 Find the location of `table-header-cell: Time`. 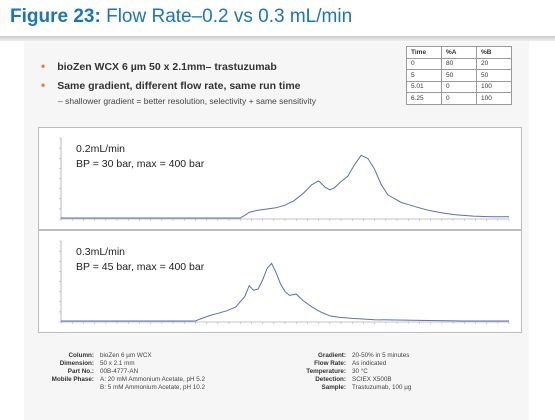

table-header-cell: Time is located at coordinates (424, 52).